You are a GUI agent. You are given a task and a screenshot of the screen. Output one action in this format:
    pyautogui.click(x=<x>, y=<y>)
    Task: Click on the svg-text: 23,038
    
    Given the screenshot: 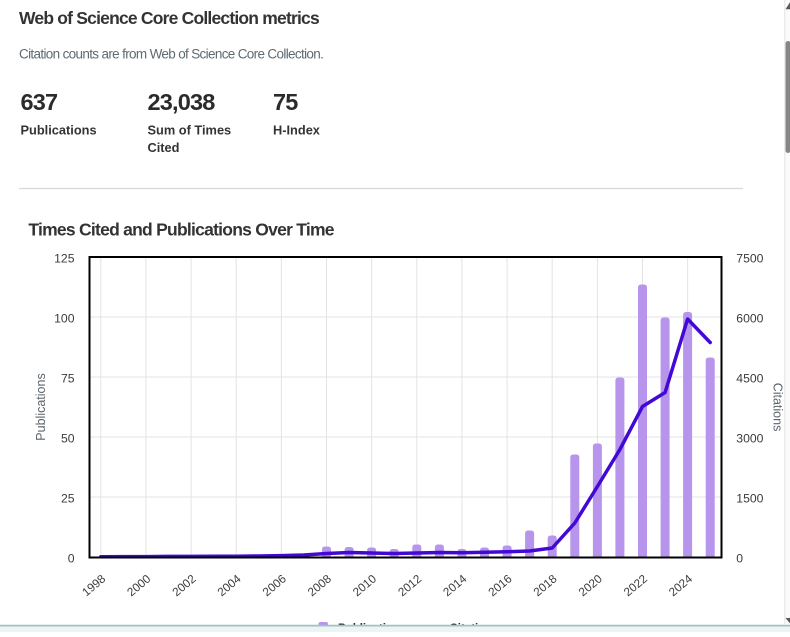 What is the action you would take?
    pyautogui.click(x=182, y=102)
    